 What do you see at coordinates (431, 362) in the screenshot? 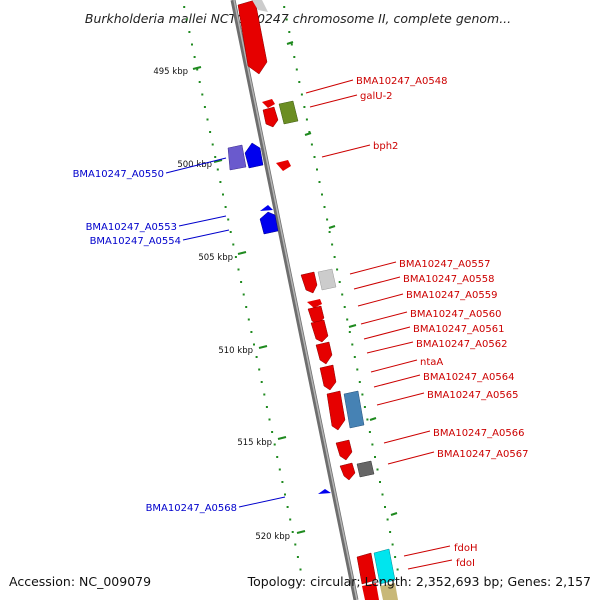
I see `gene-label: ntaA` at bounding box center [431, 362].